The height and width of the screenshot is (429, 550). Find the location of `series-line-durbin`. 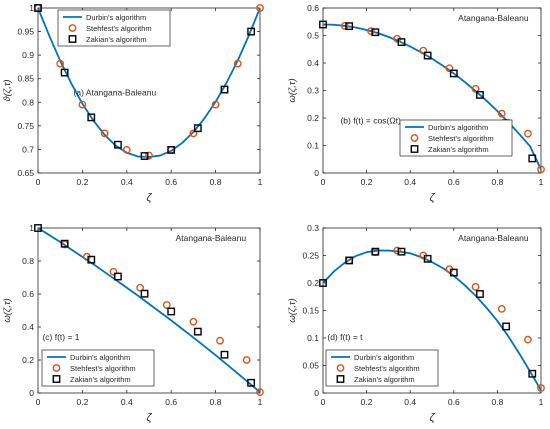

series-line-durbin is located at coordinates (432, 320).